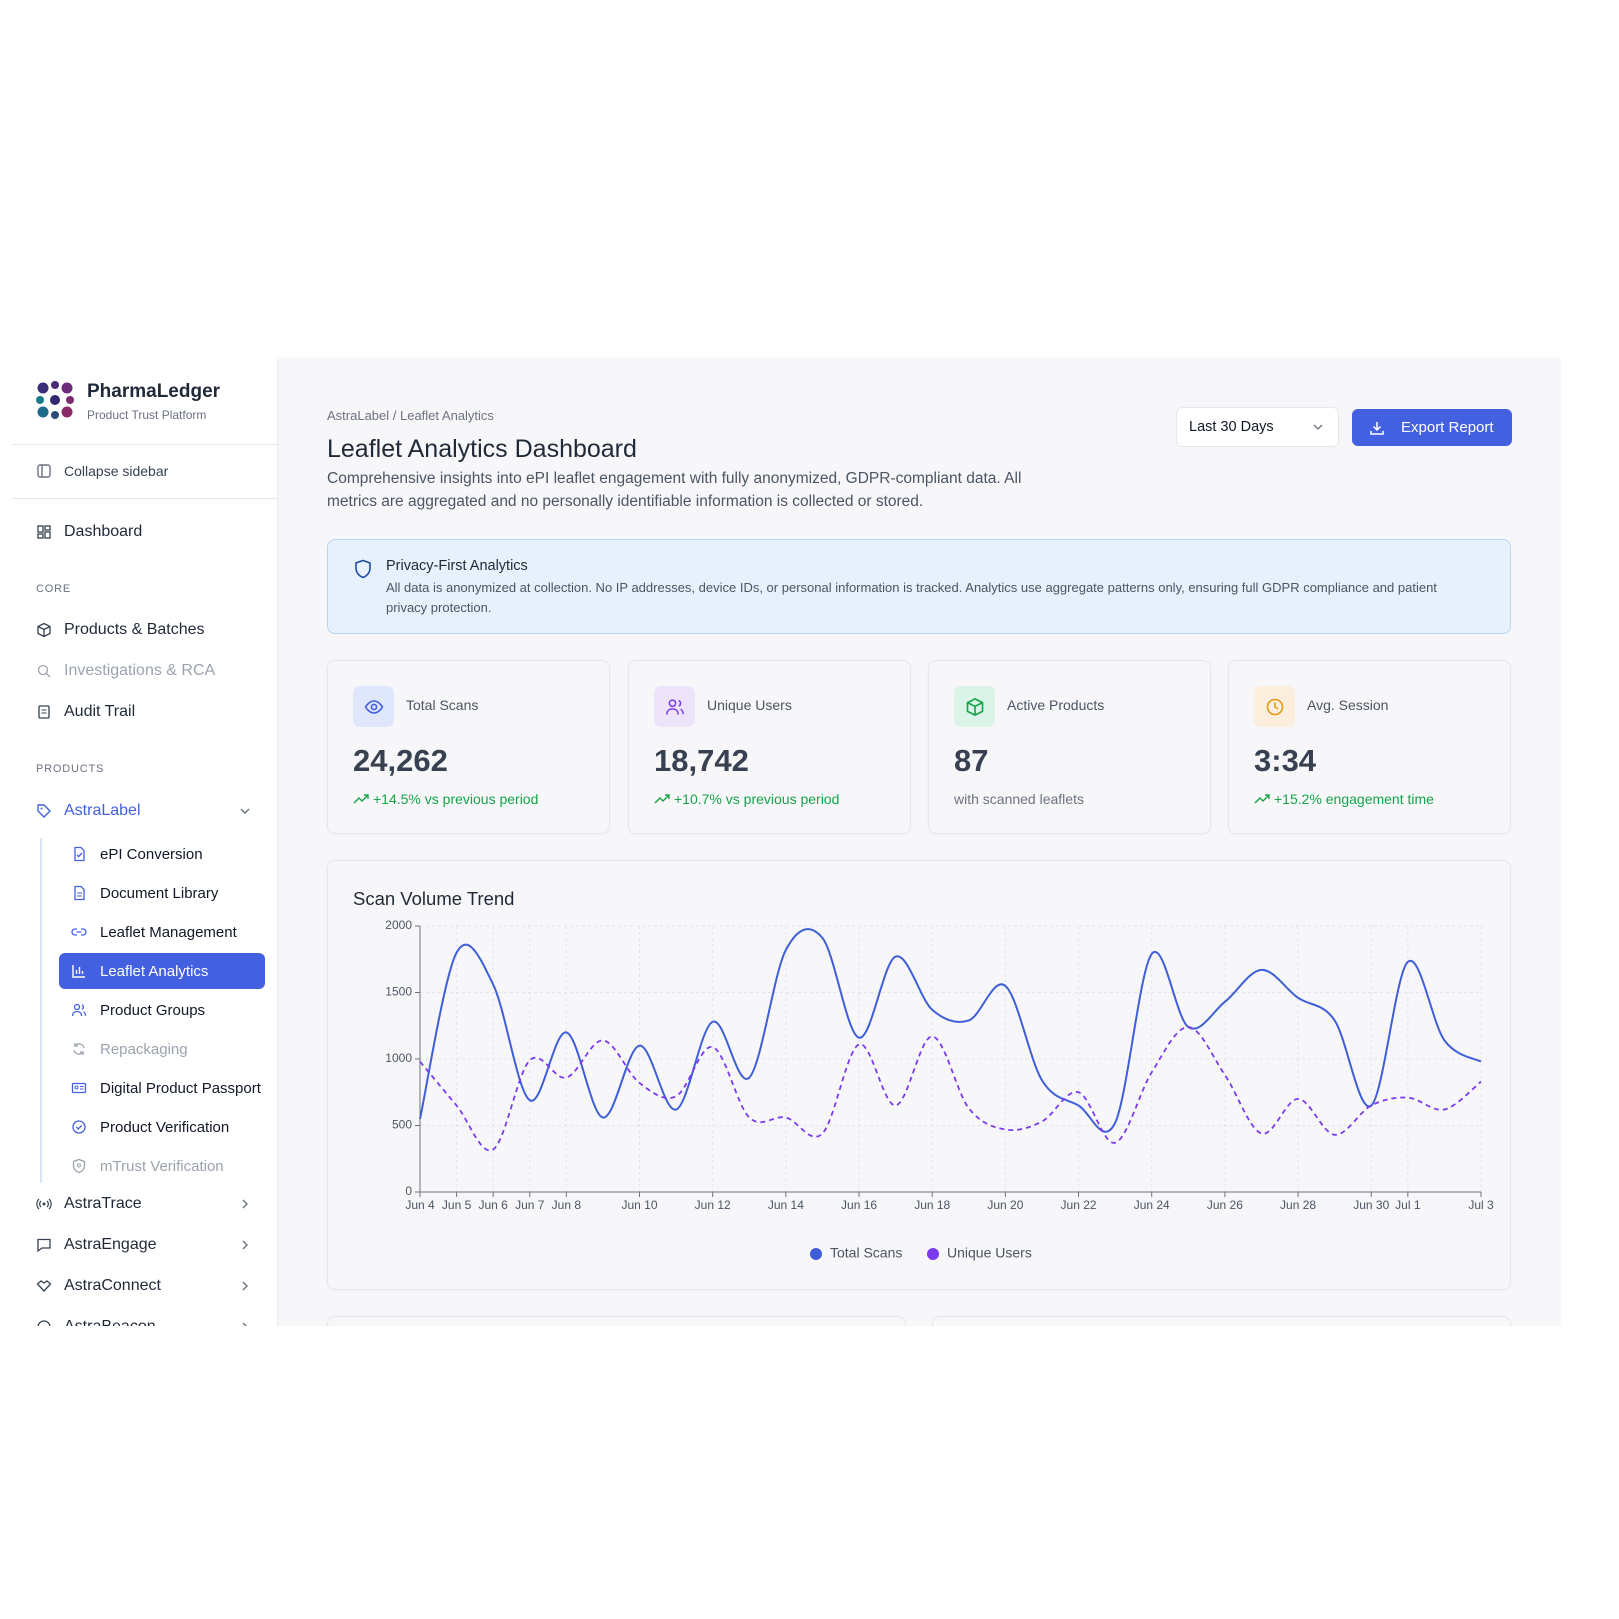 The height and width of the screenshot is (1619, 1619). I want to click on legend-marker, so click(816, 1254).